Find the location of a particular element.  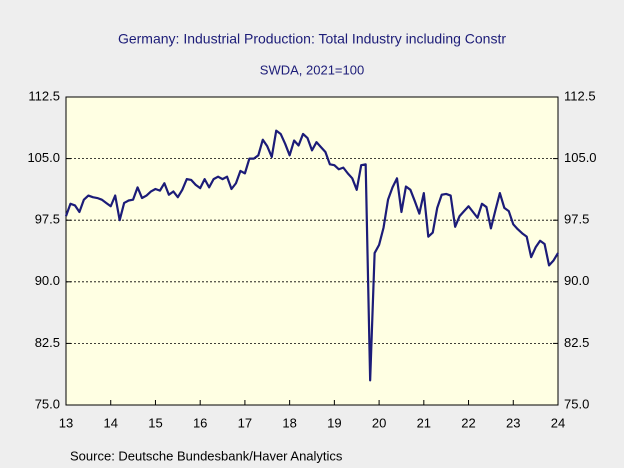

y-tick-label: 105.0 is located at coordinates (43, 157).